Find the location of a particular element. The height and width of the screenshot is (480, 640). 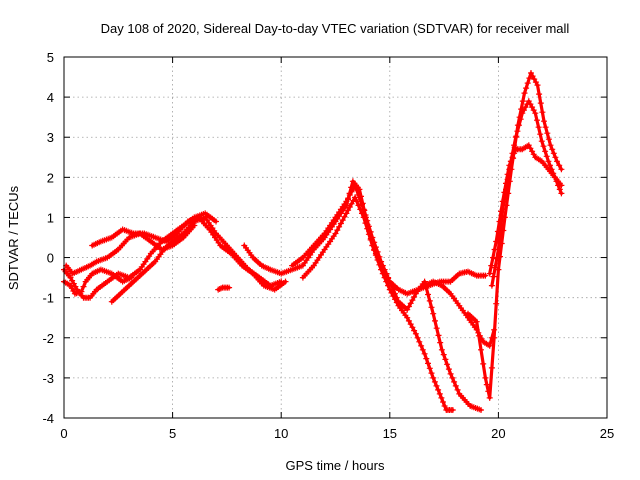

y-tick-label: -2 is located at coordinates (48, 338).